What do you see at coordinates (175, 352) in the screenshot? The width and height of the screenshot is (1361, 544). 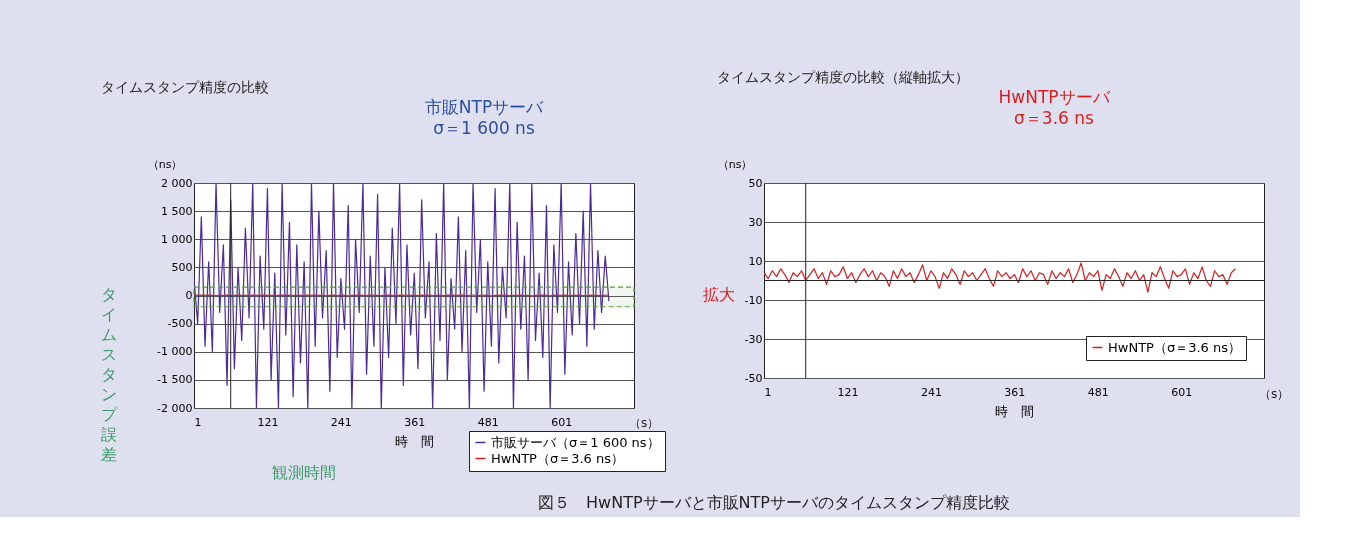 I see `y-tick-label: -1 000` at bounding box center [175, 352].